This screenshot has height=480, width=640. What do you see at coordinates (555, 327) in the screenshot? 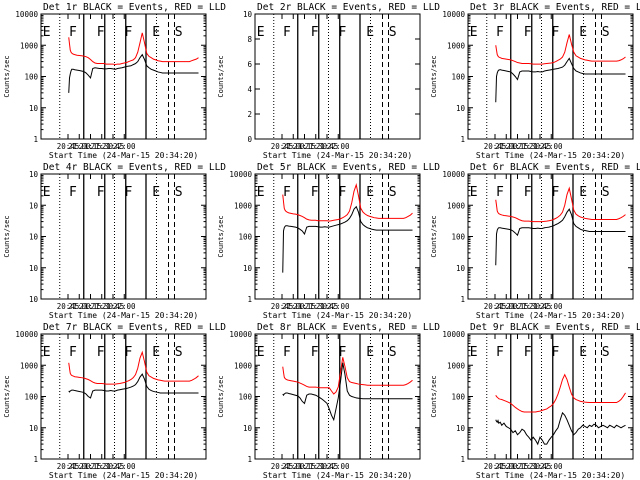
I see `panel-title: Det 9r BLACK = Events, RED = LLD` at bounding box center [555, 327].